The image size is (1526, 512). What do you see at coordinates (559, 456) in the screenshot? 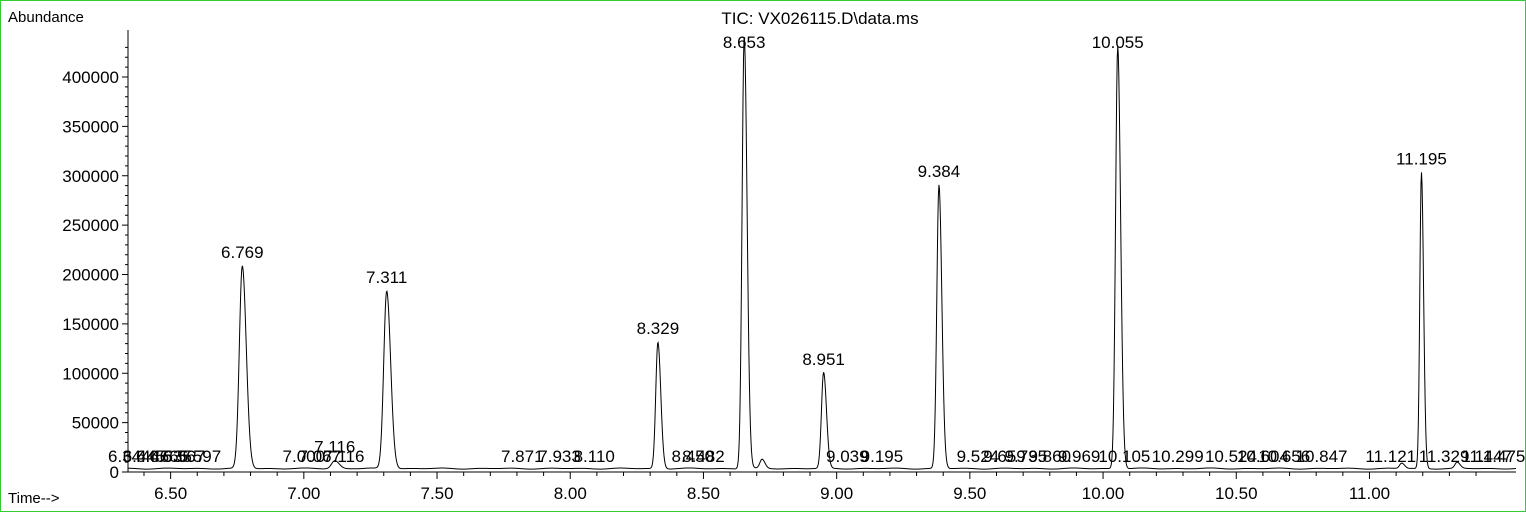
I see `minor-peak-label: 7.933` at bounding box center [559, 456].